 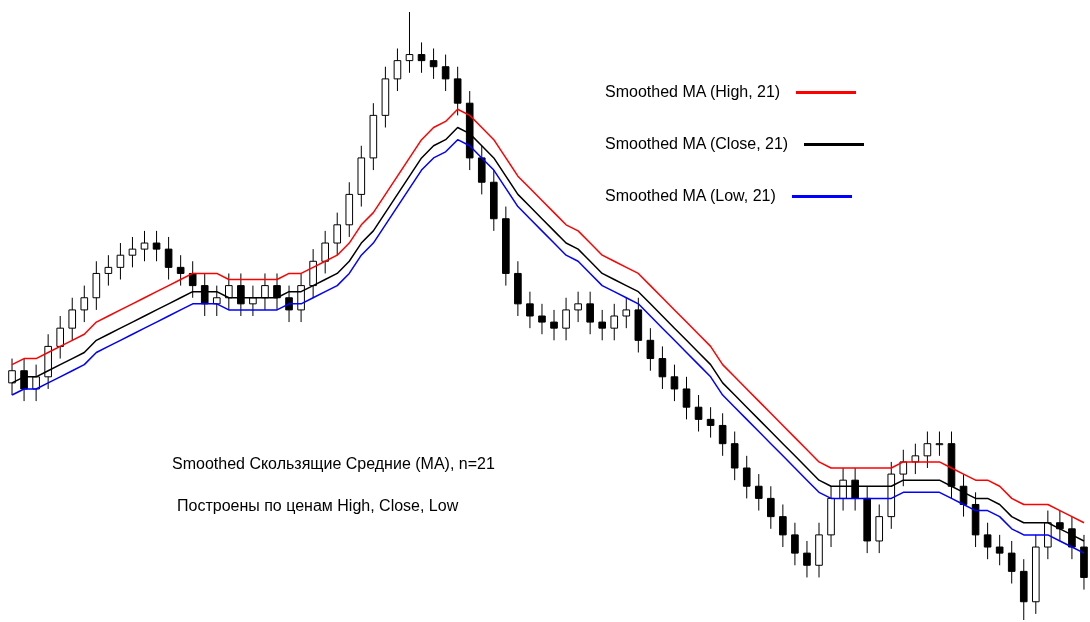 I want to click on annotation: Построены по ценам High, Close, Low, so click(x=318, y=506).